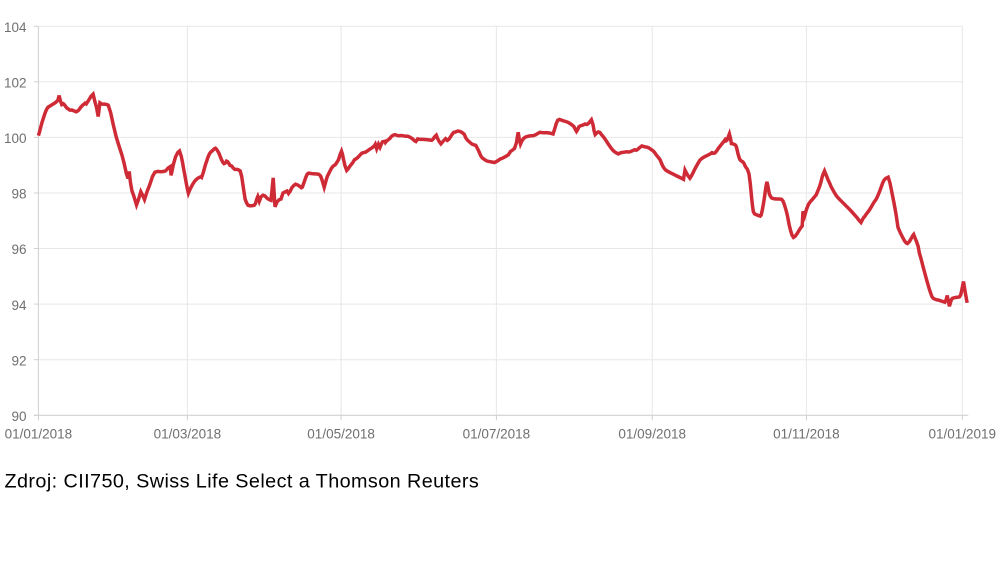  What do you see at coordinates (18, 249) in the screenshot?
I see `svg-text: 96` at bounding box center [18, 249].